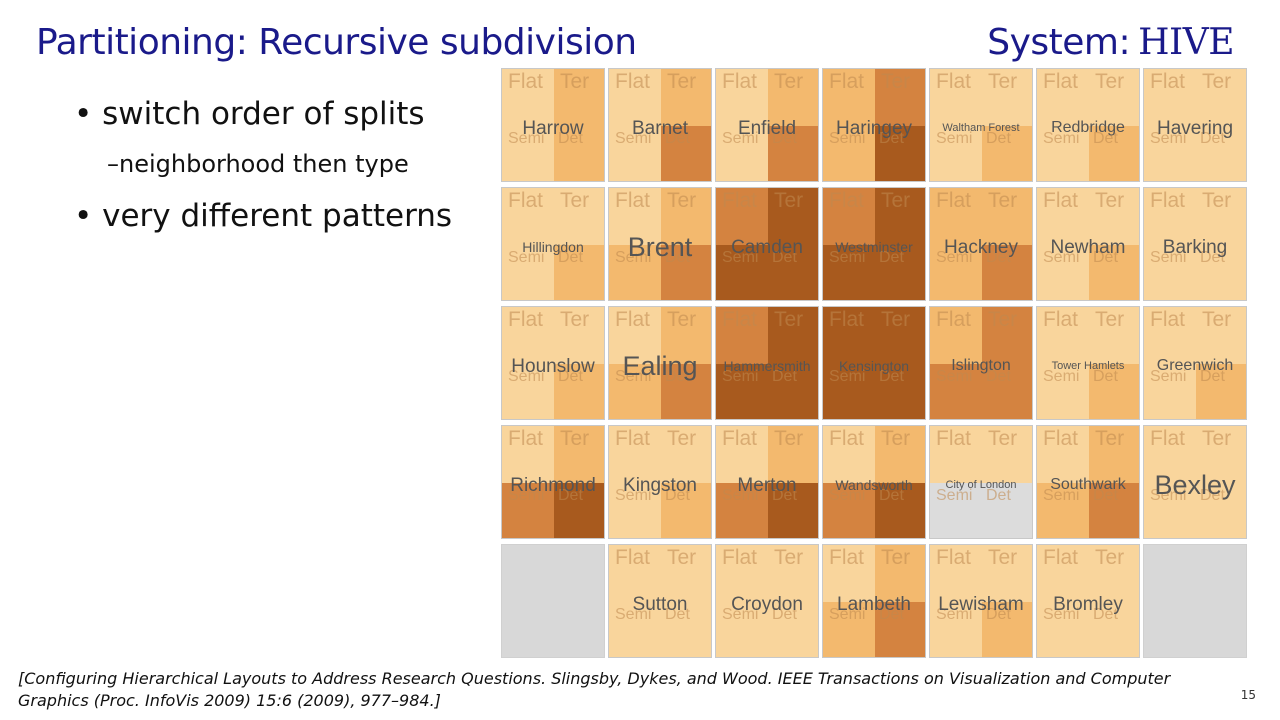 The width and height of the screenshot is (1280, 720). I want to click on tile-bexley: Flat Ter Semi Det Bexley, so click(1195, 482).